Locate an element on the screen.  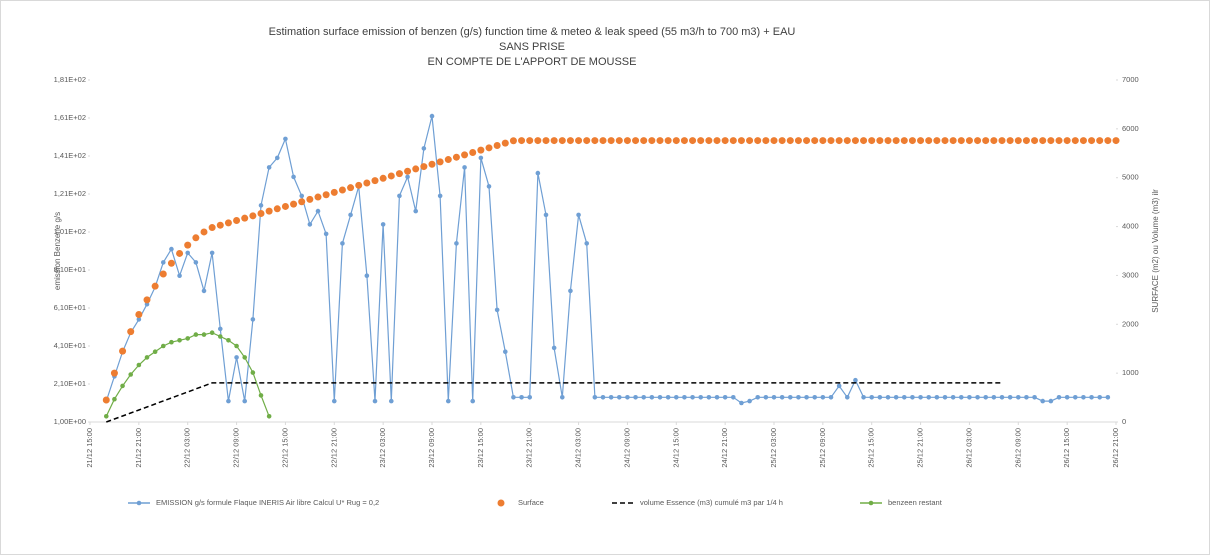
legend-label: Surface is located at coordinates (531, 502).